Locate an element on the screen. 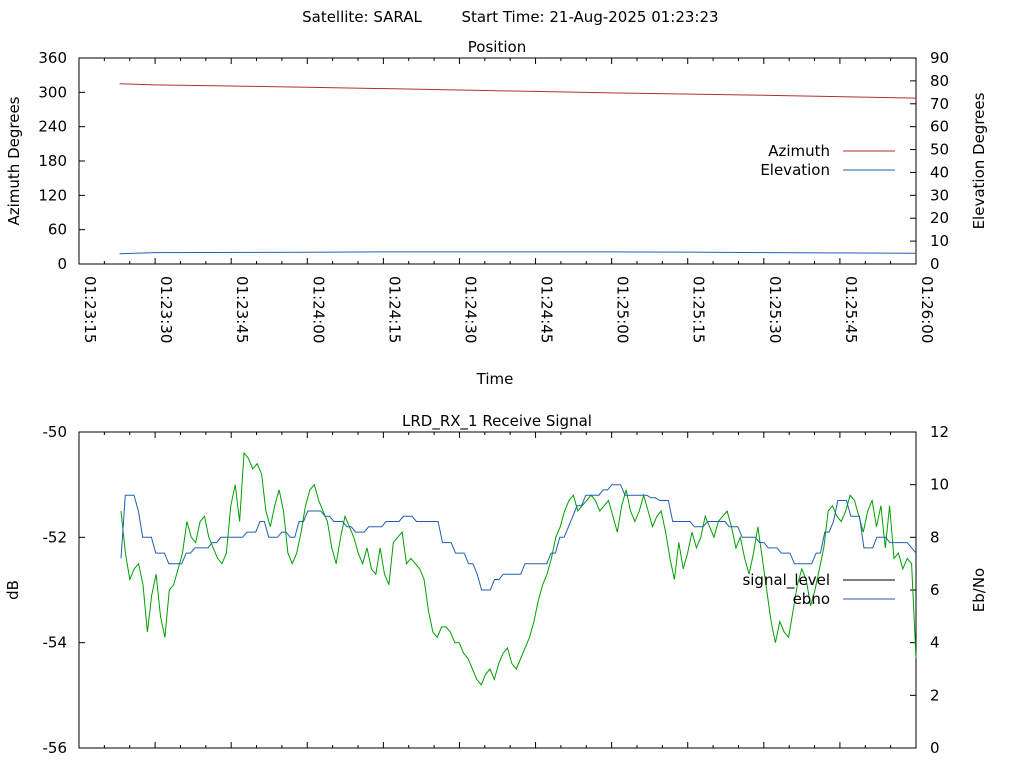  signal-chart-title: LRD_RX_1 Receive Signal is located at coordinates (497, 421).